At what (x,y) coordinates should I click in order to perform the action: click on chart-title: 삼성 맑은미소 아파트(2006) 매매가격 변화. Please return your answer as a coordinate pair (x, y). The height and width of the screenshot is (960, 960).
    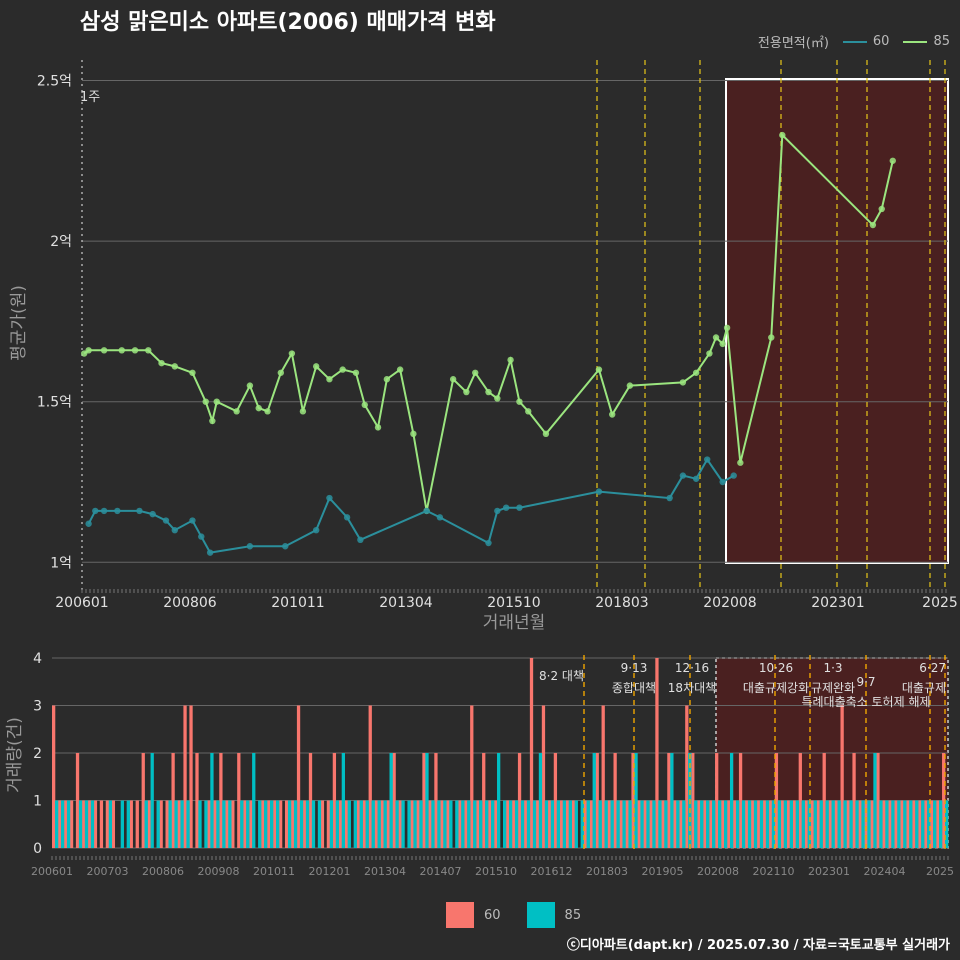
    Looking at the image, I should click on (288, 22).